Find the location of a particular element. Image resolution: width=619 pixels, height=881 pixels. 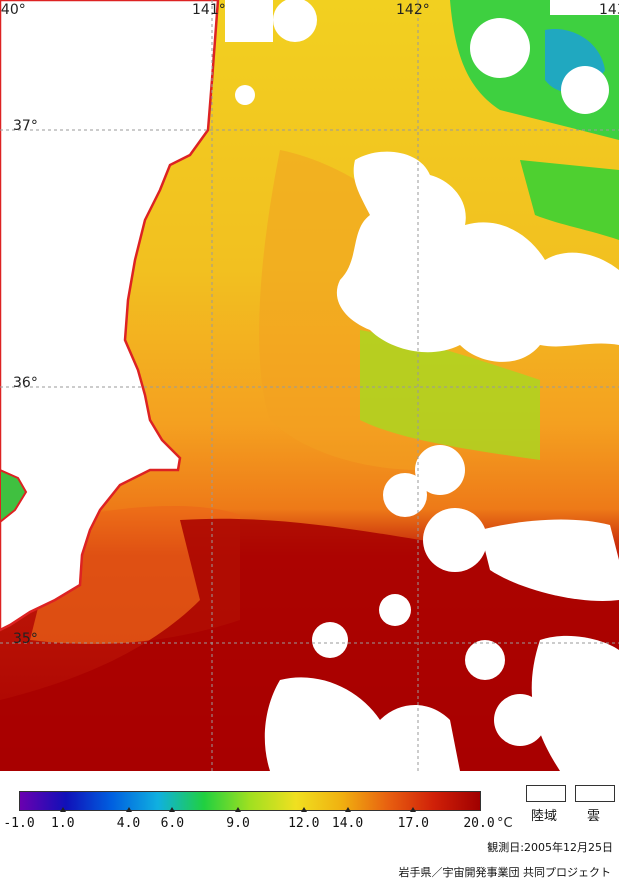

temperature-colorbar is located at coordinates (250, 801).